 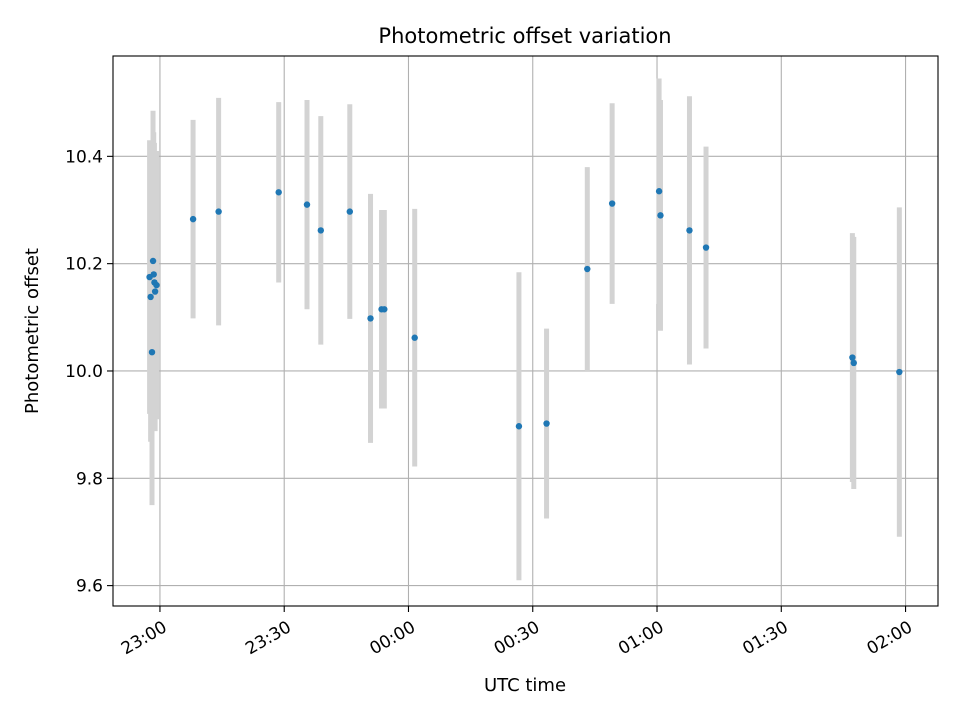 I want to click on chart-title: Photometric offset variation, so click(x=524, y=36).